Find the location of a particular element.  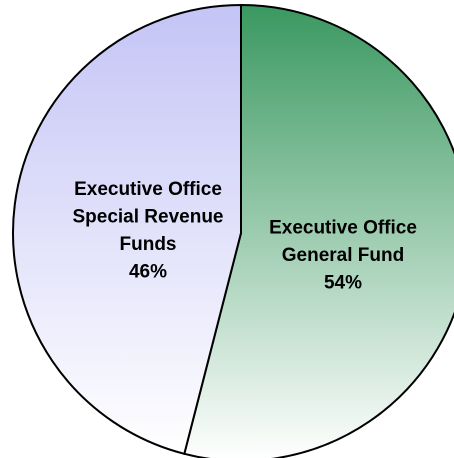

value-label: 46% is located at coordinates (148, 271).